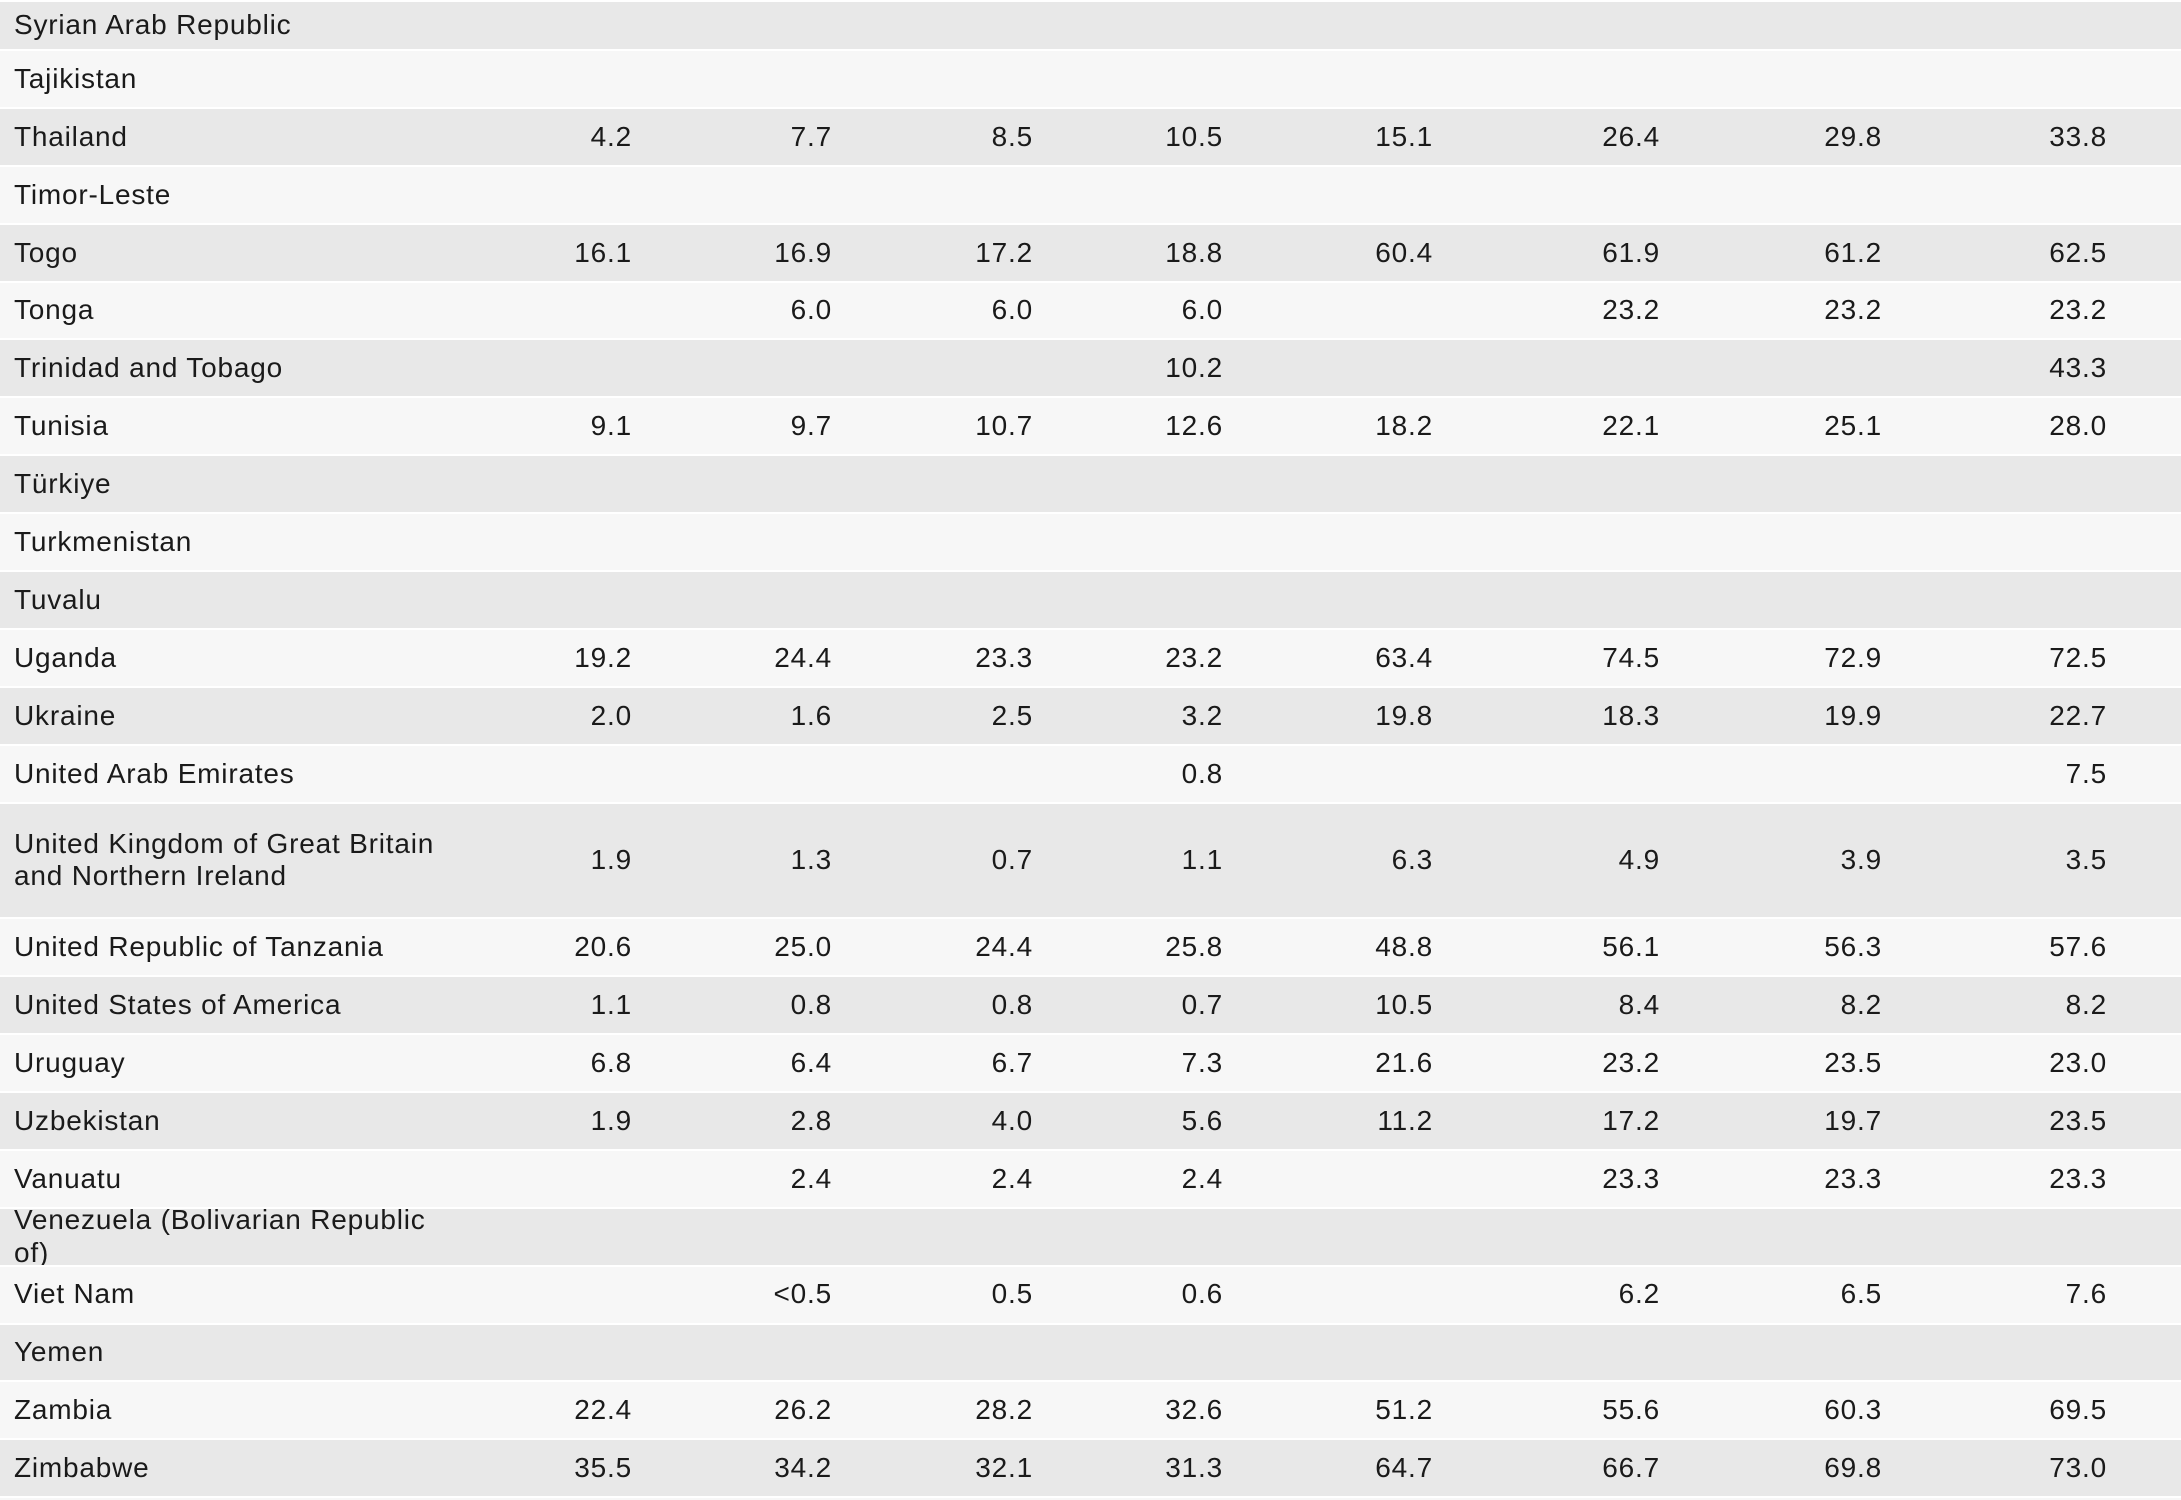 The height and width of the screenshot is (1500, 2181). Describe the element at coordinates (1631, 715) in the screenshot. I see `value-cell: 18.3` at that location.